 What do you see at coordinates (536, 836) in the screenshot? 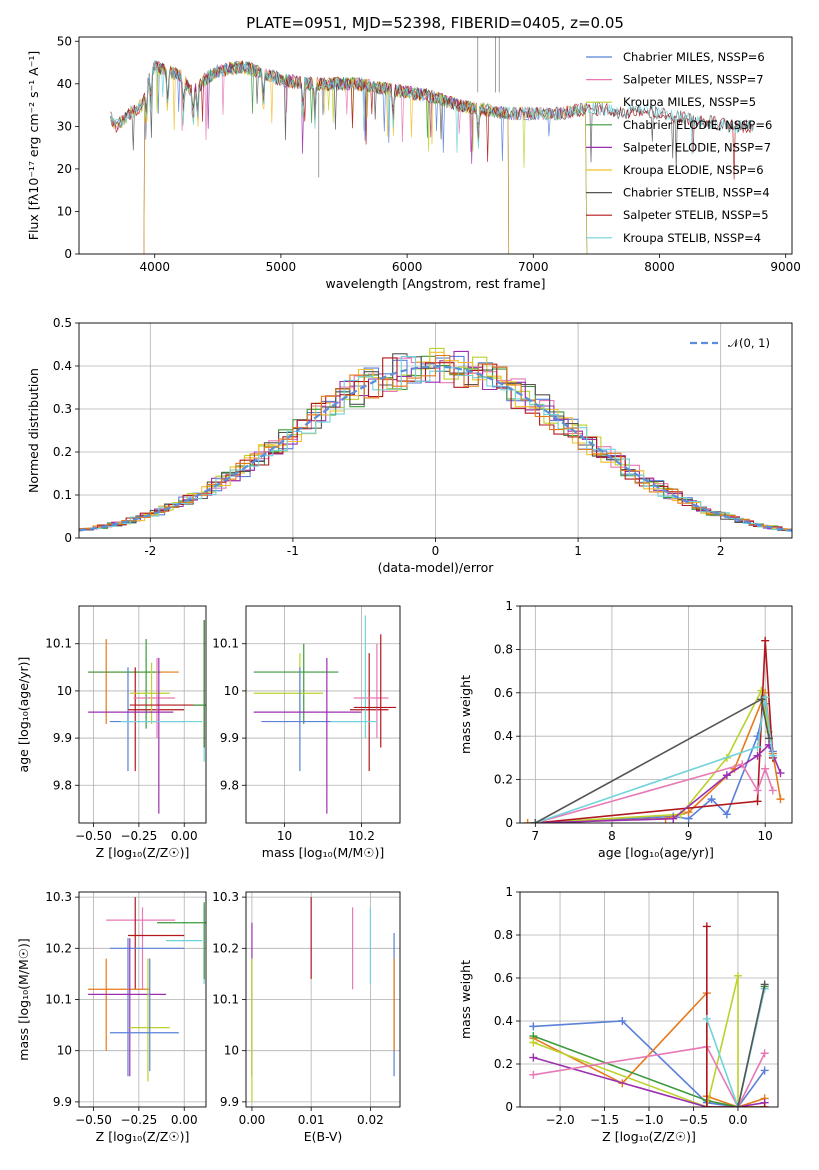
I see `x-tick-label: 7` at bounding box center [536, 836].